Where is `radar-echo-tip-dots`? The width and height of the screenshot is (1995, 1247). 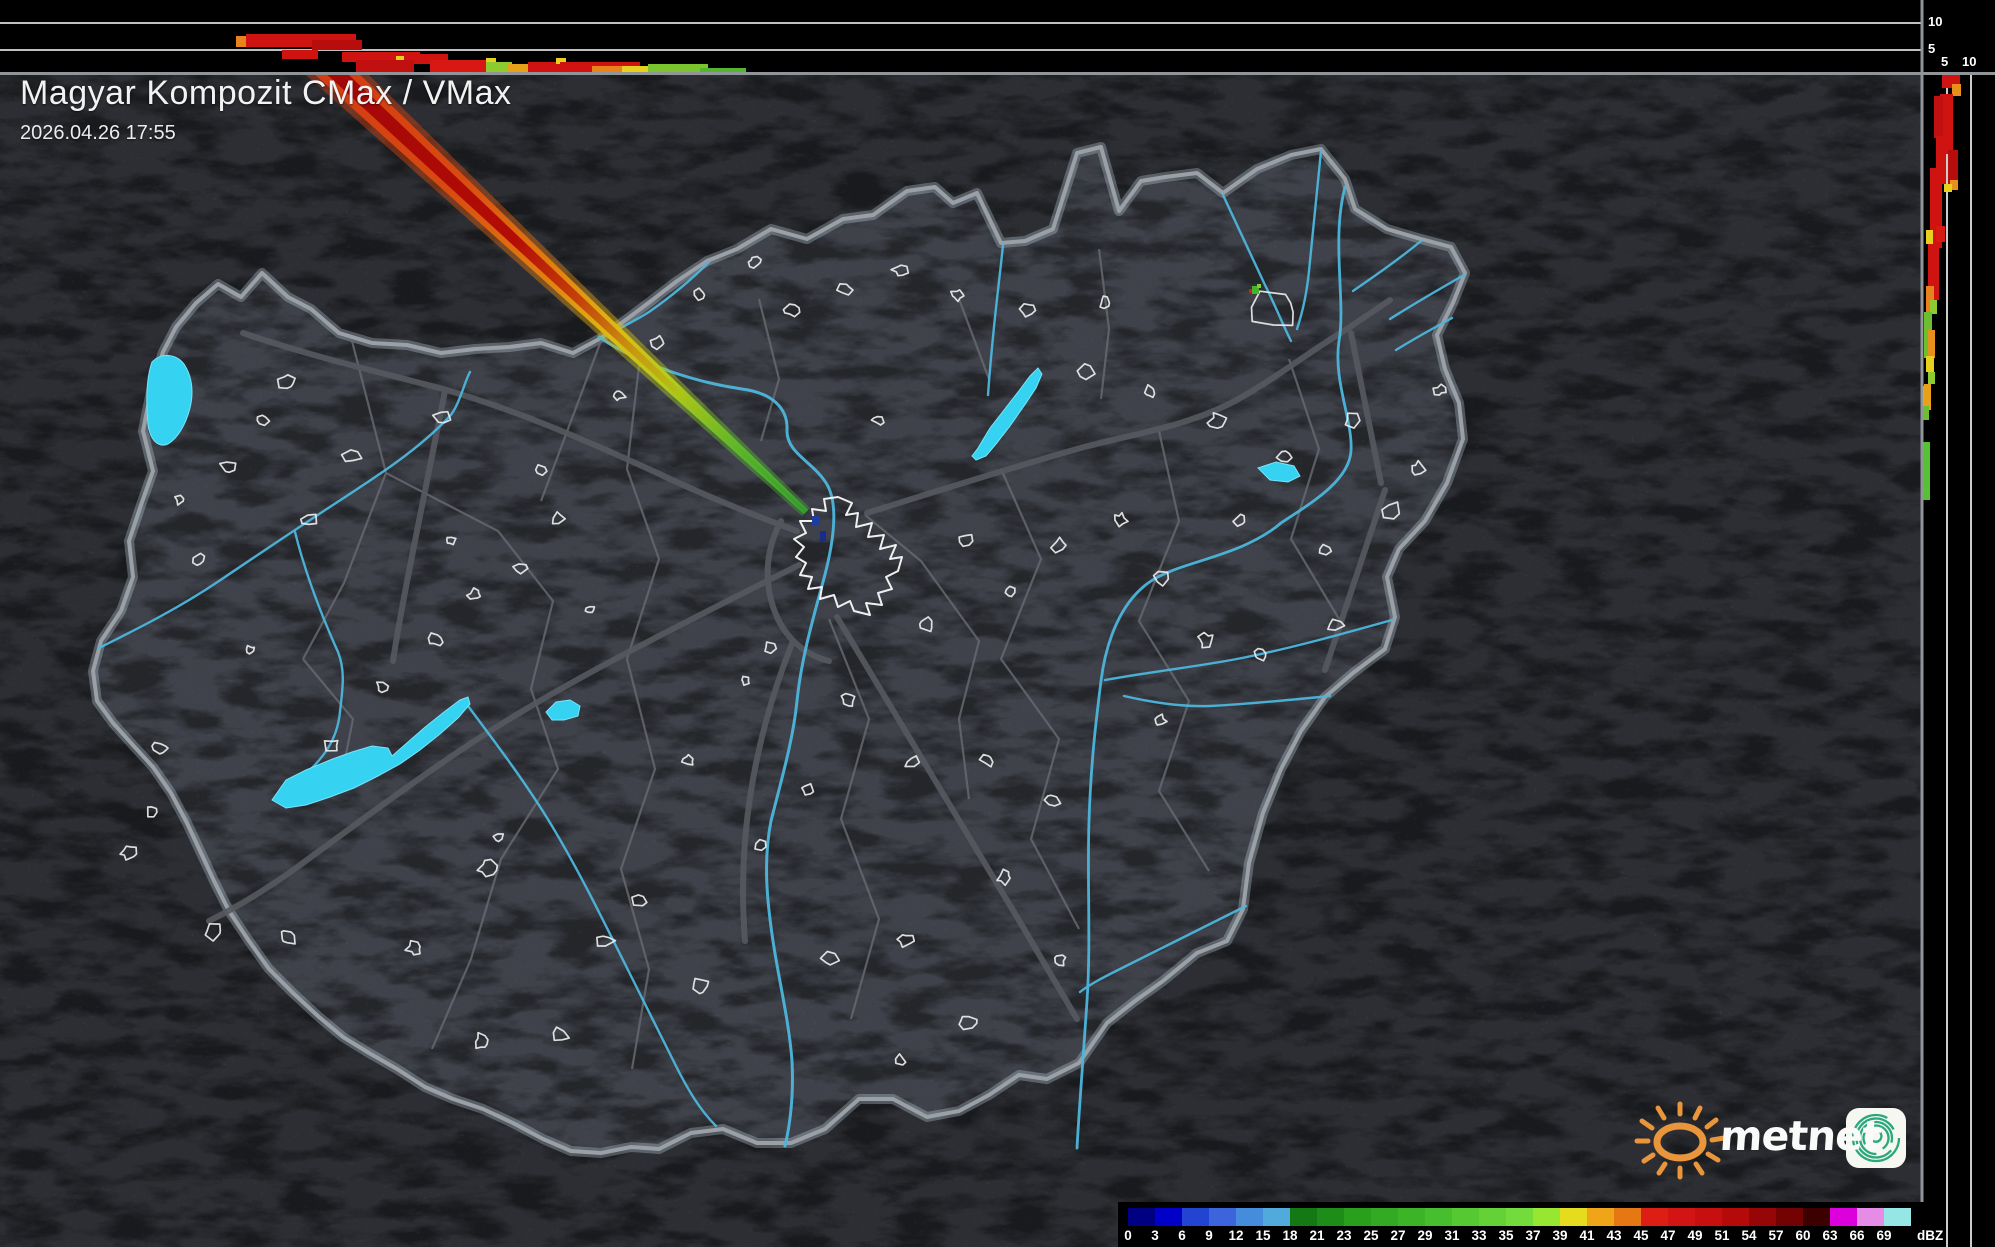
radar-echo-tip-dots is located at coordinates (819, 528).